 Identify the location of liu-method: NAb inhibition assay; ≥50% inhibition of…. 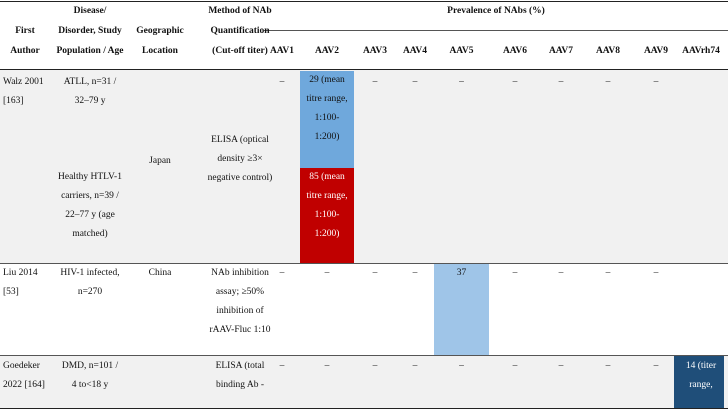
(240, 302).